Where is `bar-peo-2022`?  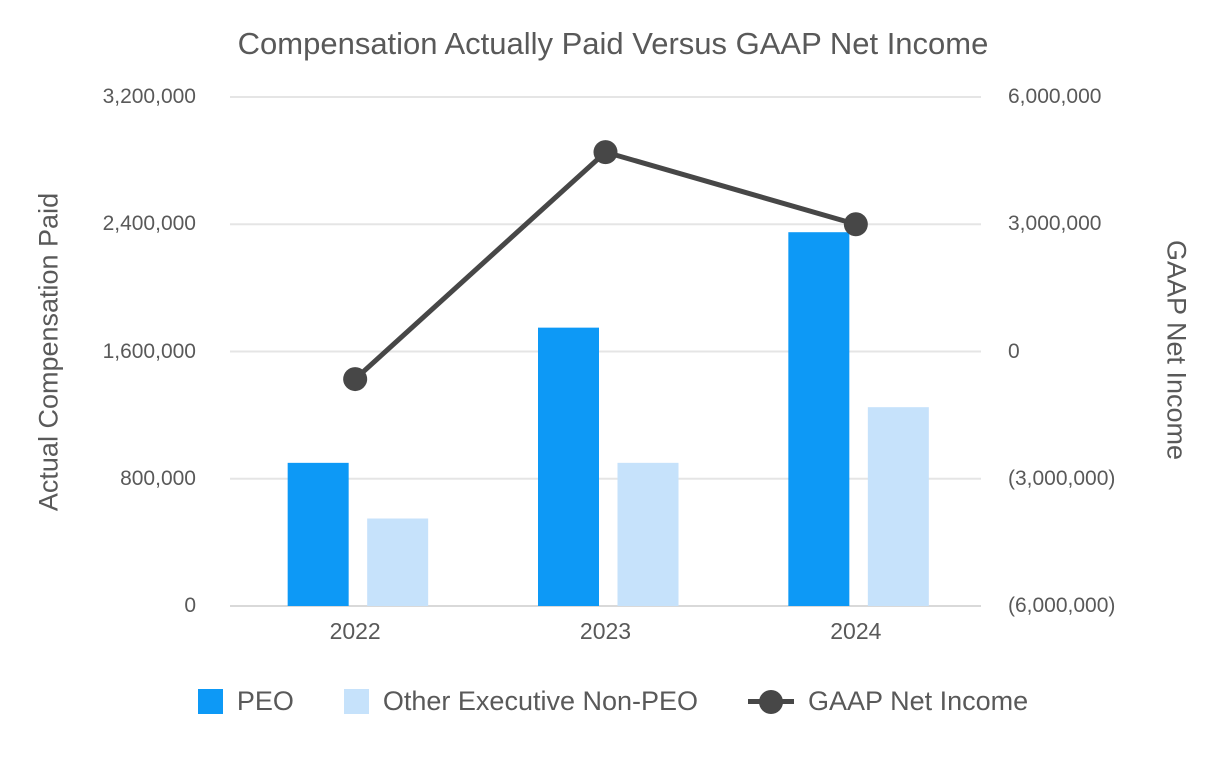 bar-peo-2022 is located at coordinates (318, 534).